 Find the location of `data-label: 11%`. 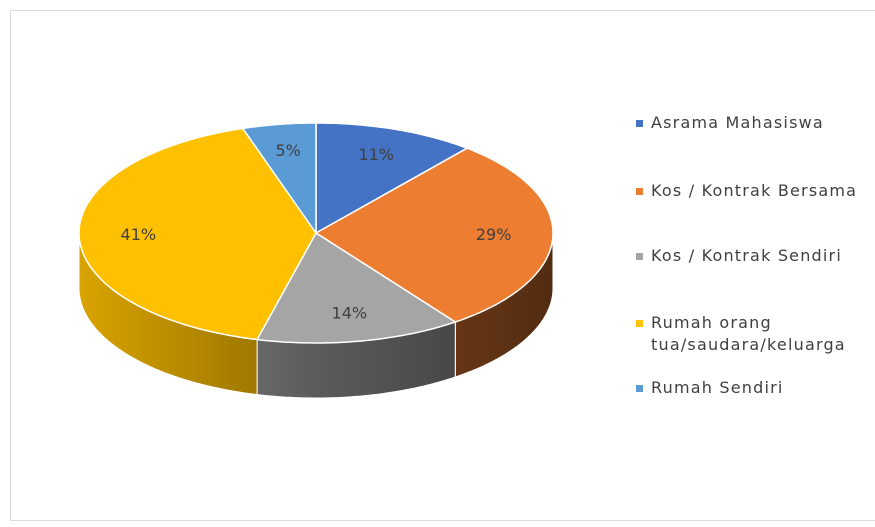

data-label: 11% is located at coordinates (376, 154).